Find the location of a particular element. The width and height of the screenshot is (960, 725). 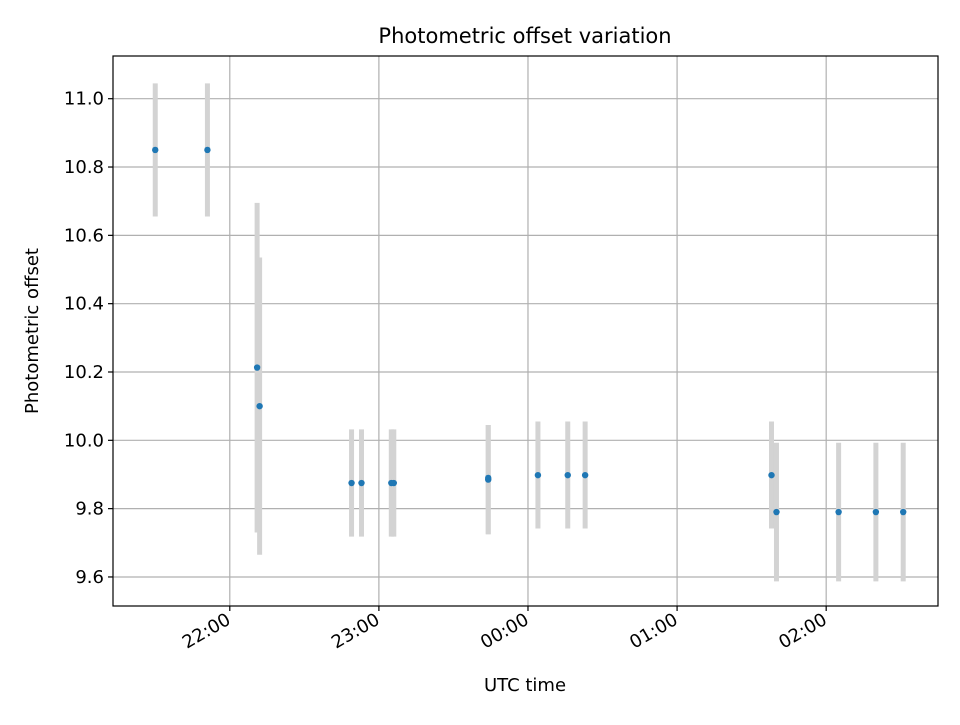

y-tick-label: 10.8 is located at coordinates (84, 167).